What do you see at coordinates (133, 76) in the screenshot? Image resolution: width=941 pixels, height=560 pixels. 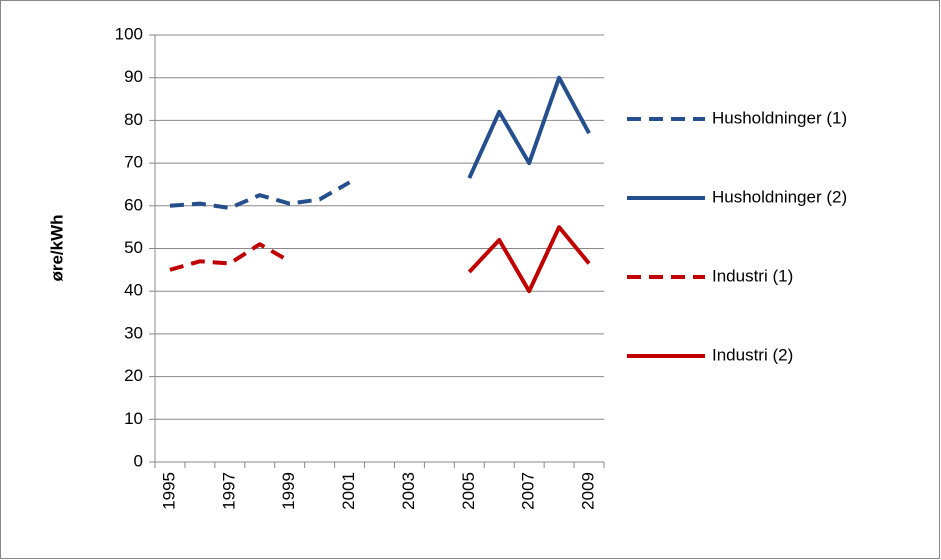 I see `y-tick-label: 90` at bounding box center [133, 76].